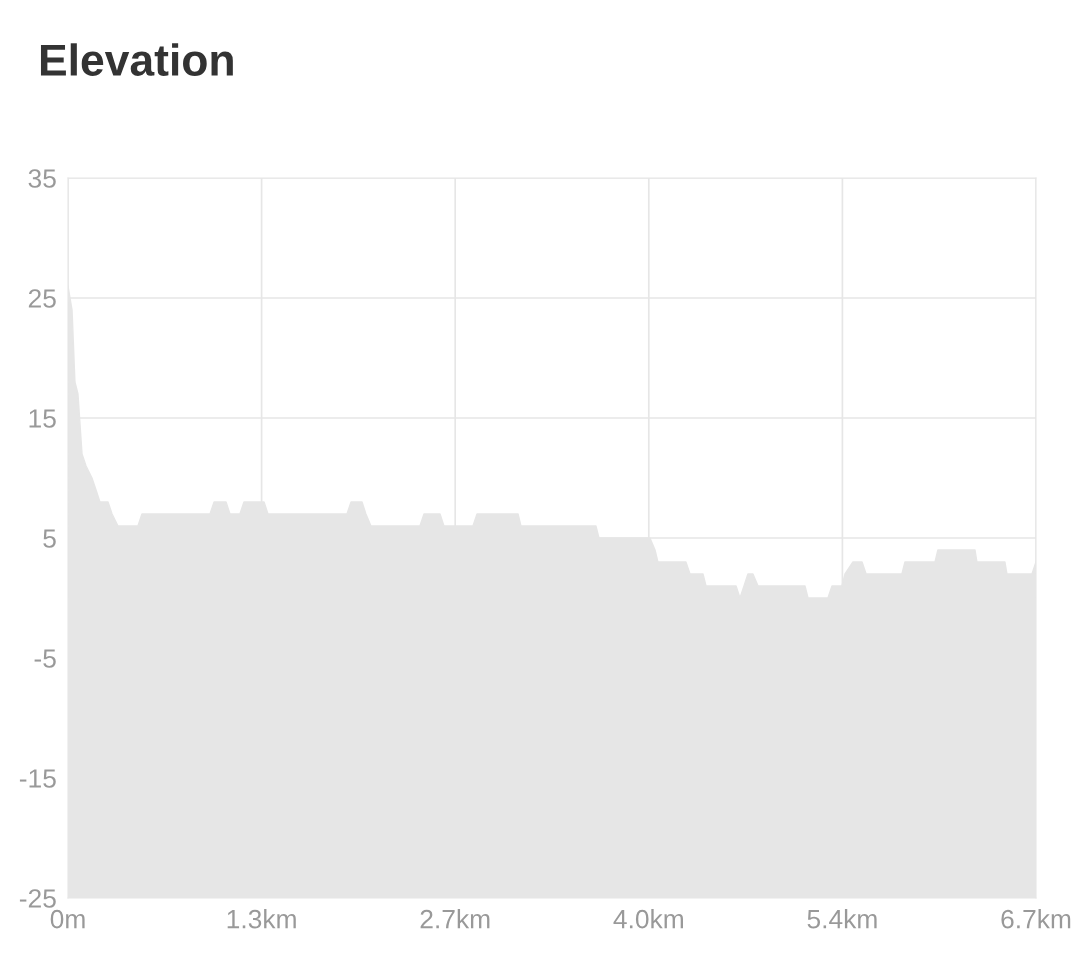 This screenshot has height=976, width=1080. Describe the element at coordinates (42, 298) in the screenshot. I see `y-tick-label: 25` at that location.